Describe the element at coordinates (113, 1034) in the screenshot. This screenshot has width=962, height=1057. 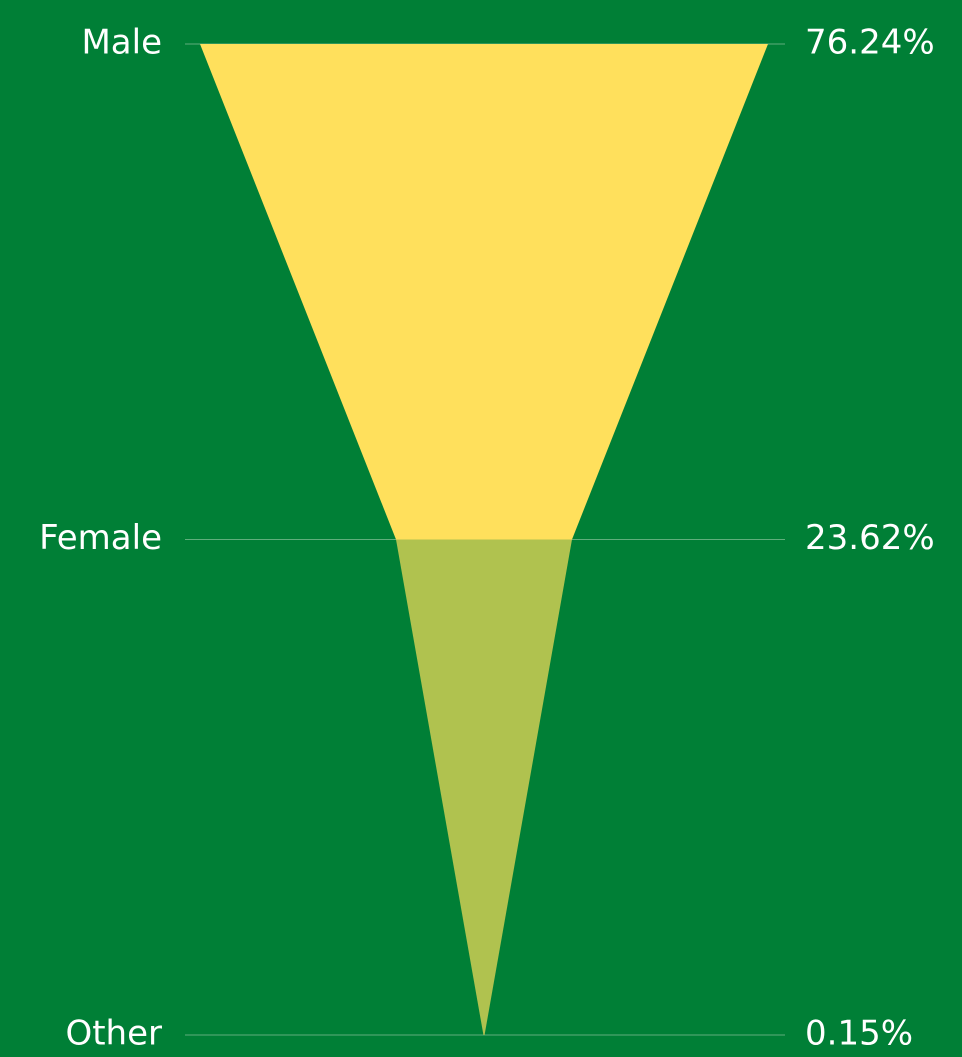
I see `category-label: Other` at that location.